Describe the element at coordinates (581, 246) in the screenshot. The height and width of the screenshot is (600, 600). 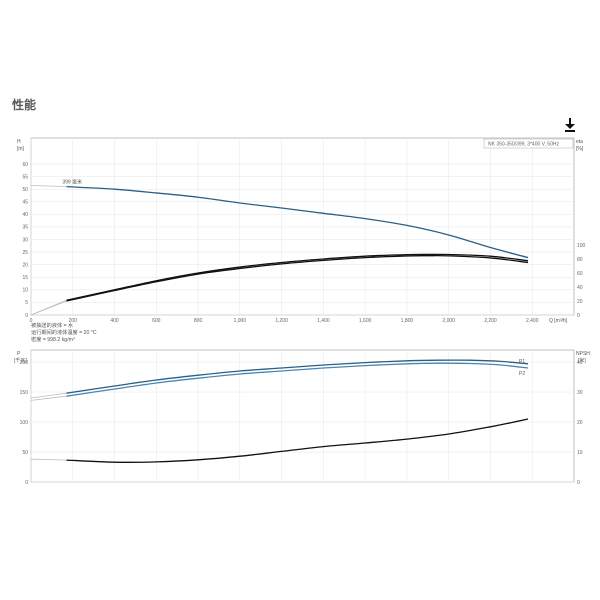
I see `right-tick-label: 100` at that location.